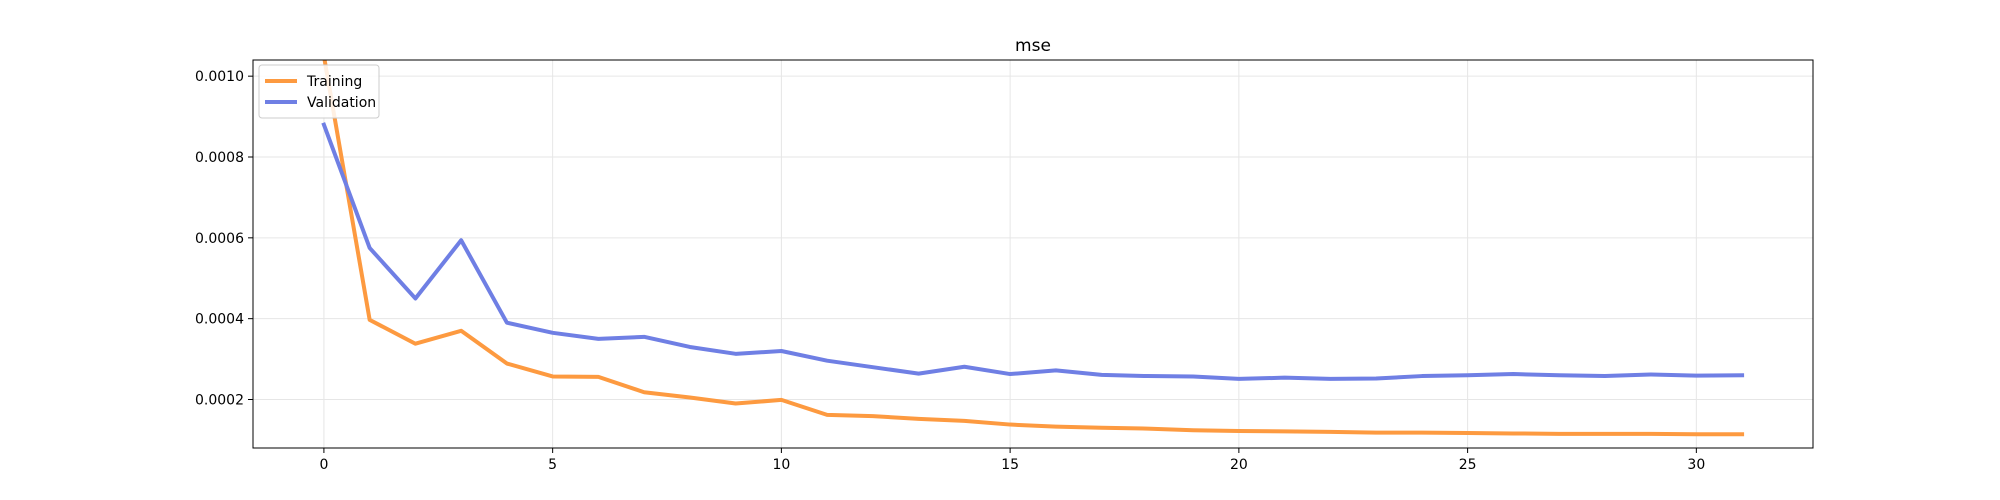 The width and height of the screenshot is (2000, 500). What do you see at coordinates (219, 401) in the screenshot?
I see `y-tick-label: 0.0002` at bounding box center [219, 401].